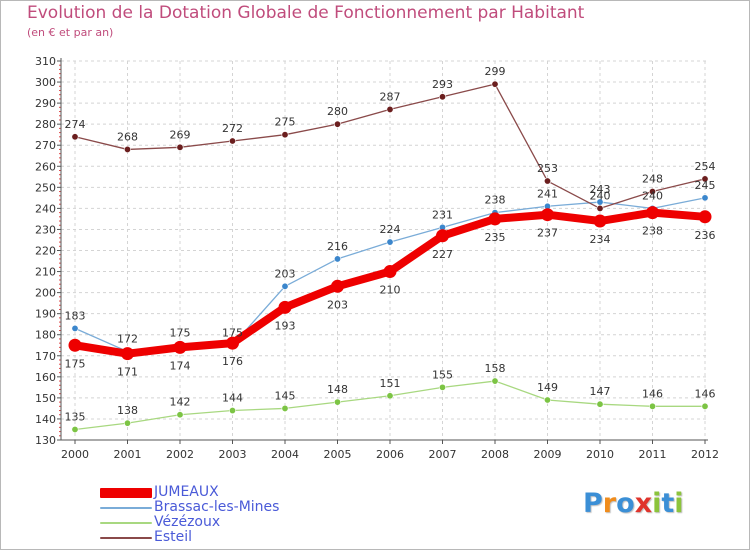  I want to click on data-label-esteil: 272, so click(232, 128).